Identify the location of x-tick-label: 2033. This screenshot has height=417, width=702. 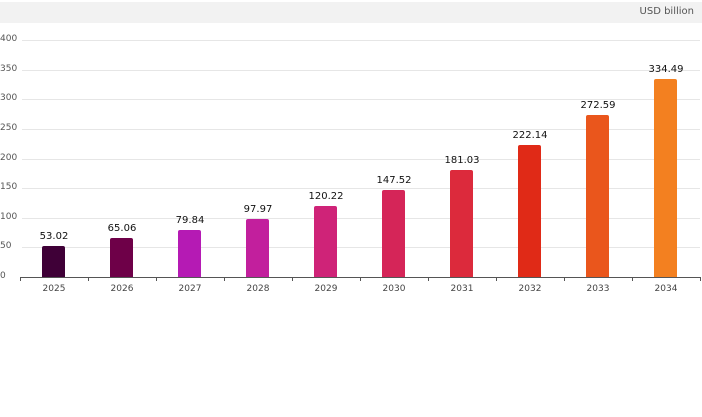
(598, 289).